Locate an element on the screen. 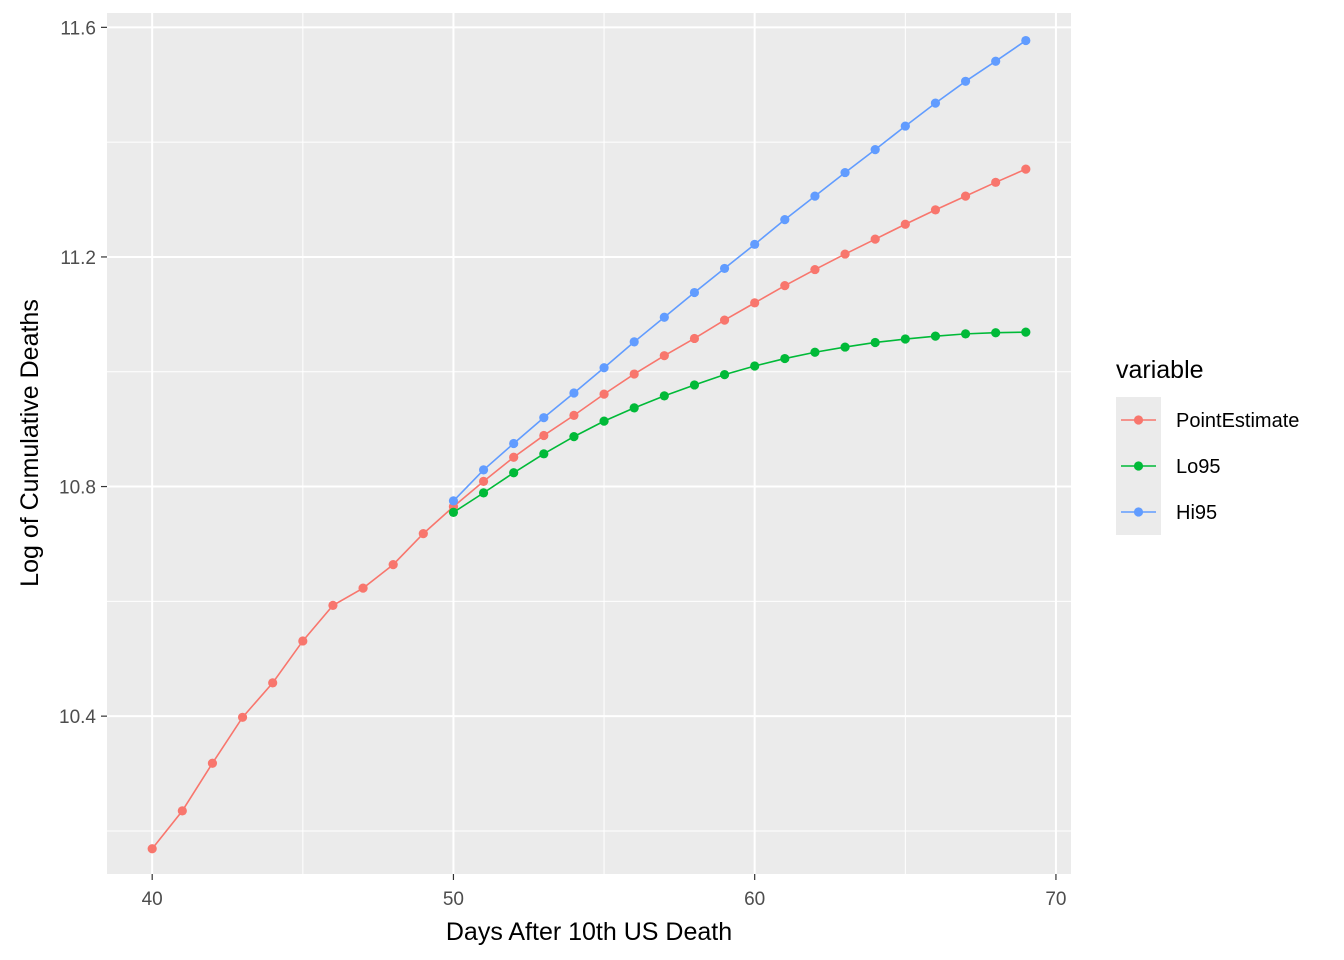  legend-key-point is located at coordinates (1138, 420).